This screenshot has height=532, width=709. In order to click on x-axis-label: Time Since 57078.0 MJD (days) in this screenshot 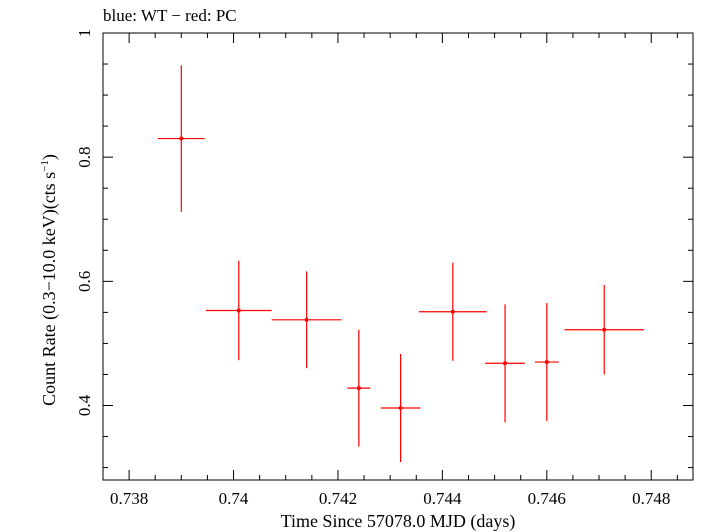, I will do `click(398, 521)`.